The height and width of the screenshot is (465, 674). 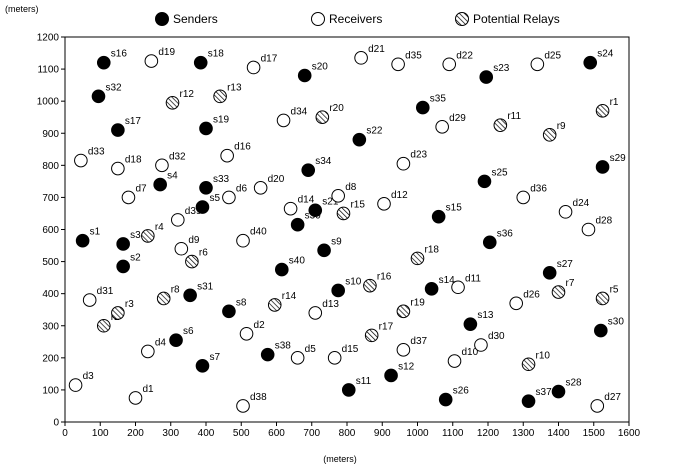 I want to click on point-label: d33, so click(x=96, y=152).